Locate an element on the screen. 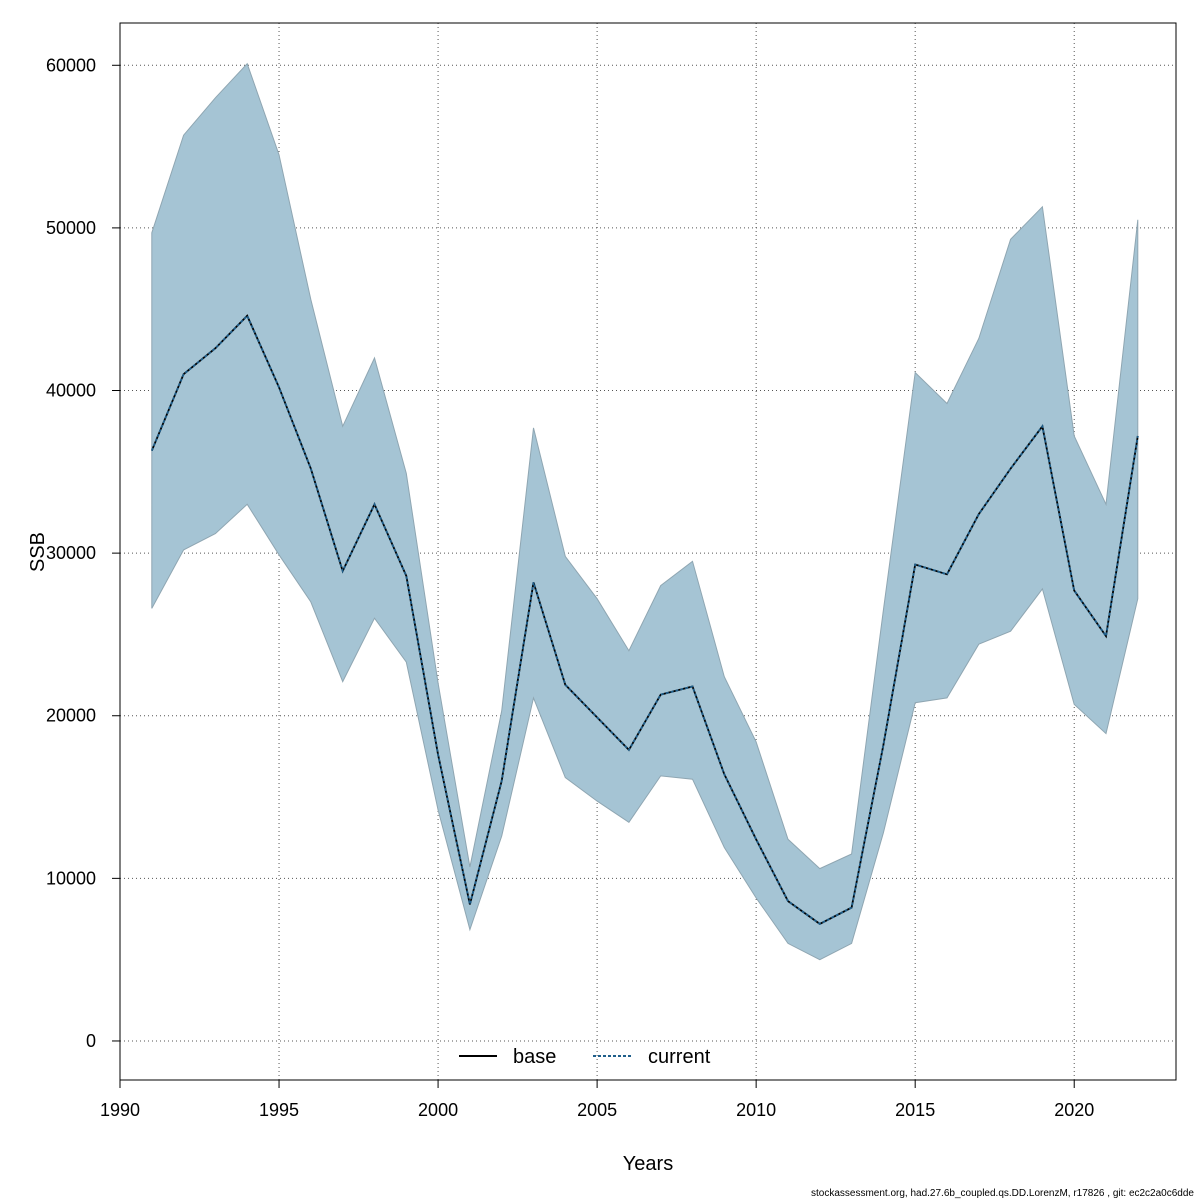  x-tick-label-2015: 2015 is located at coordinates (915, 1110).